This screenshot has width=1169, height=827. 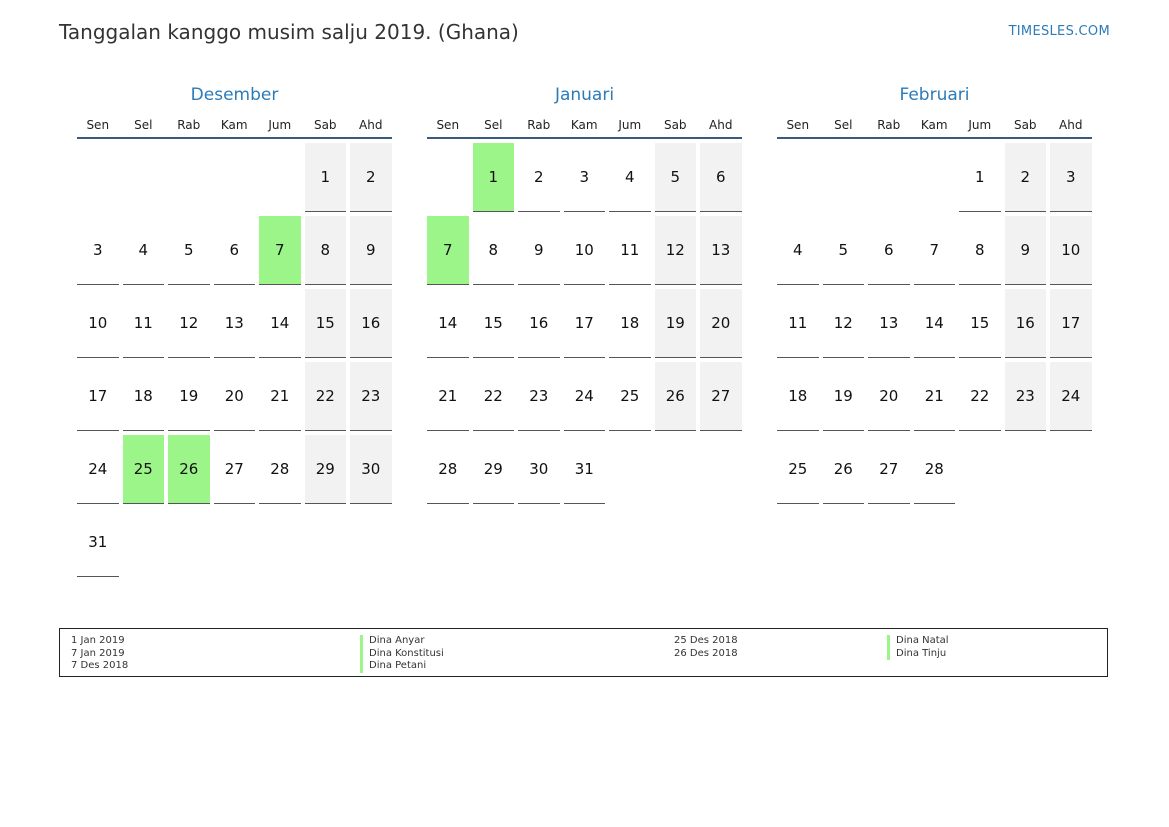 What do you see at coordinates (630, 396) in the screenshot?
I see `day-cell: 25` at bounding box center [630, 396].